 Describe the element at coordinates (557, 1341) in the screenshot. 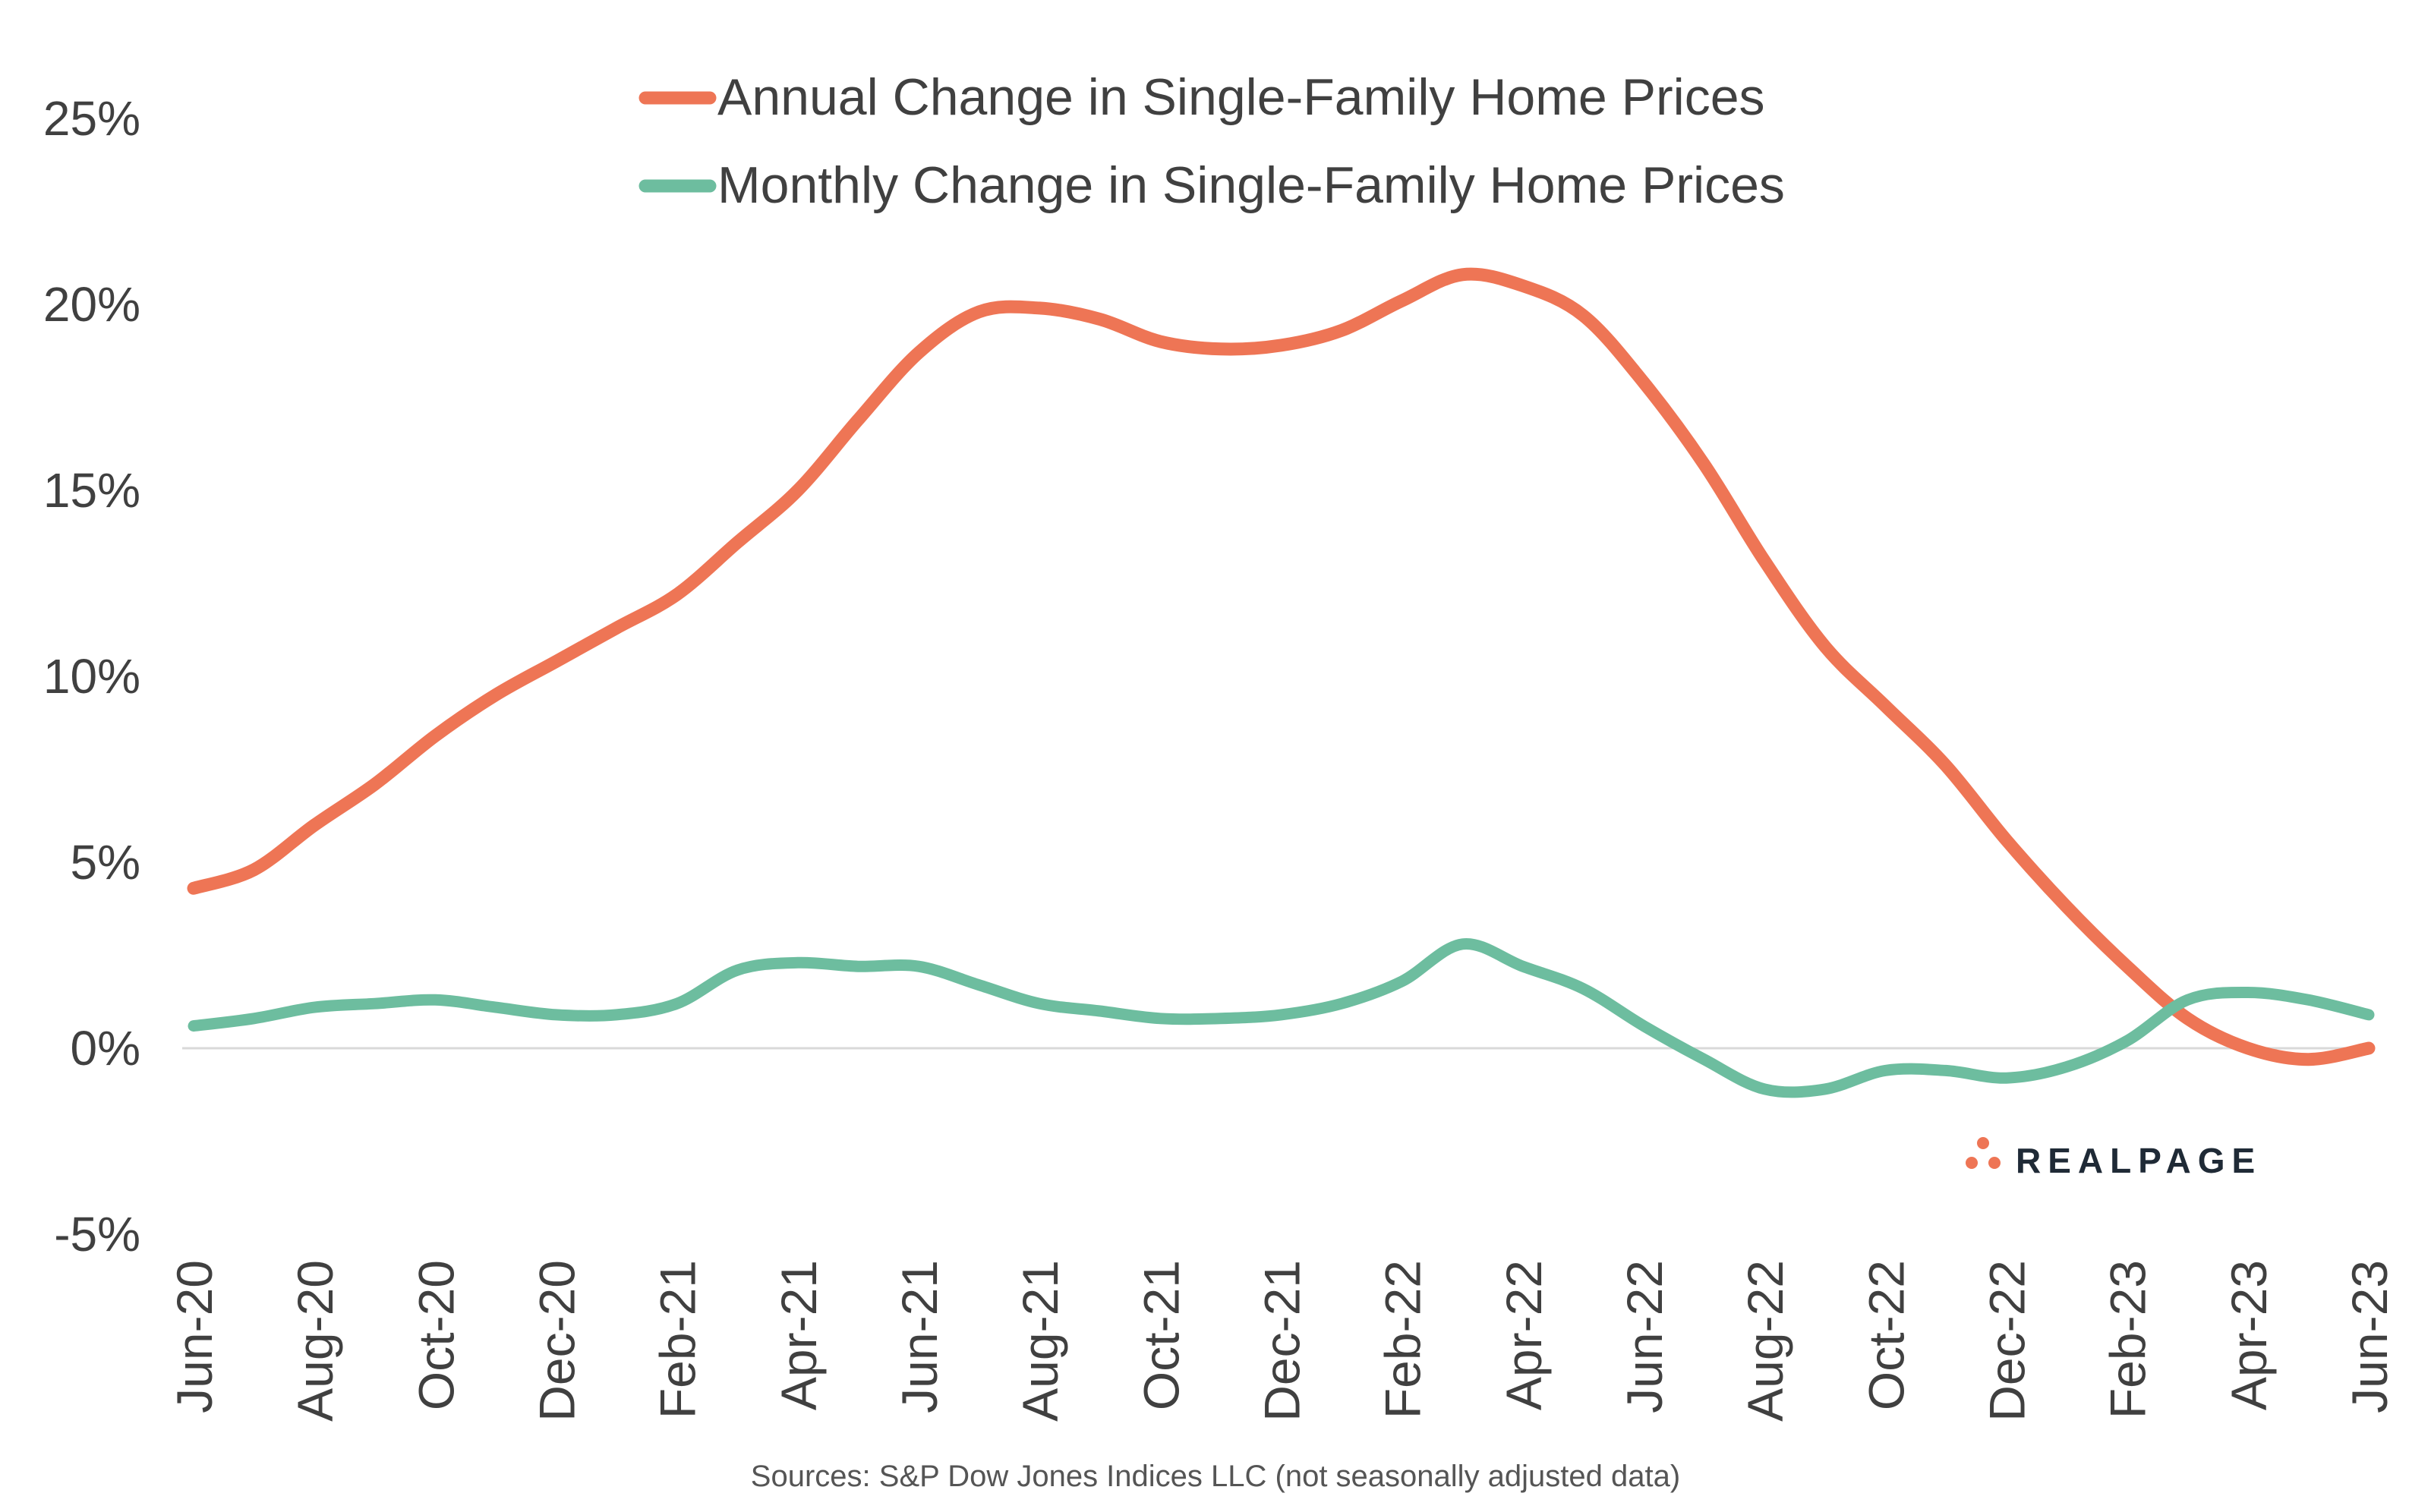

I see `x-tick-label: Dec-20` at that location.